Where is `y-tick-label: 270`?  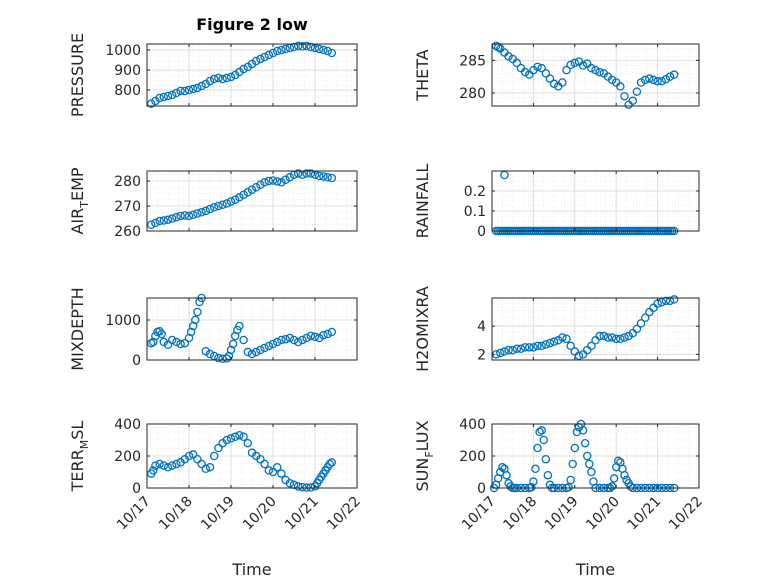 y-tick-label: 270 is located at coordinates (127, 207).